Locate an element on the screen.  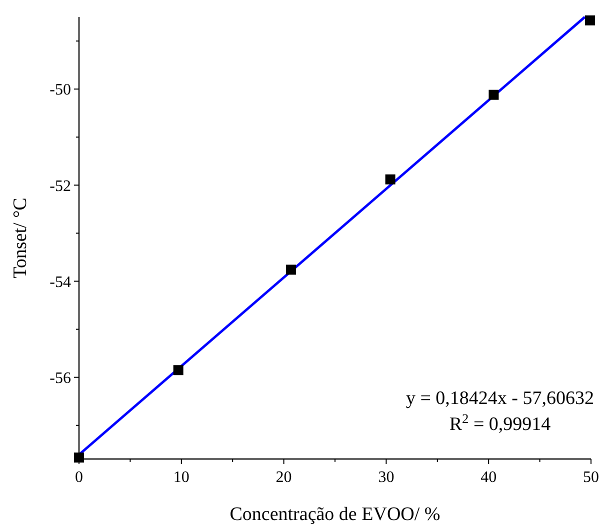
x-tick-label: 40 is located at coordinates (488, 477).